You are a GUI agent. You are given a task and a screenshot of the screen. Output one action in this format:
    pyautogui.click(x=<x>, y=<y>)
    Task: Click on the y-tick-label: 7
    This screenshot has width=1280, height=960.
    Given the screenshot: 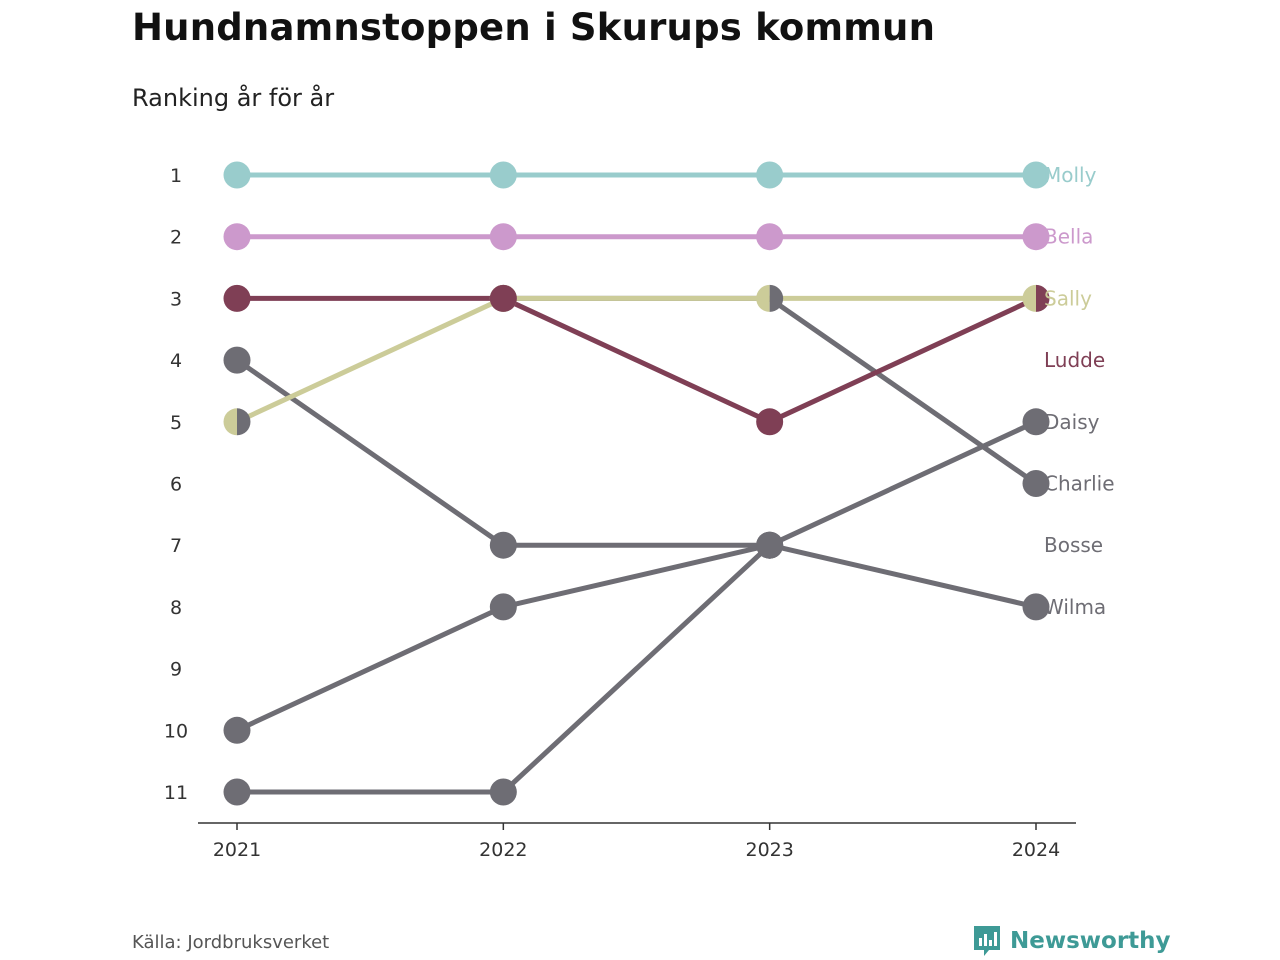 What is the action you would take?
    pyautogui.click(x=176, y=546)
    